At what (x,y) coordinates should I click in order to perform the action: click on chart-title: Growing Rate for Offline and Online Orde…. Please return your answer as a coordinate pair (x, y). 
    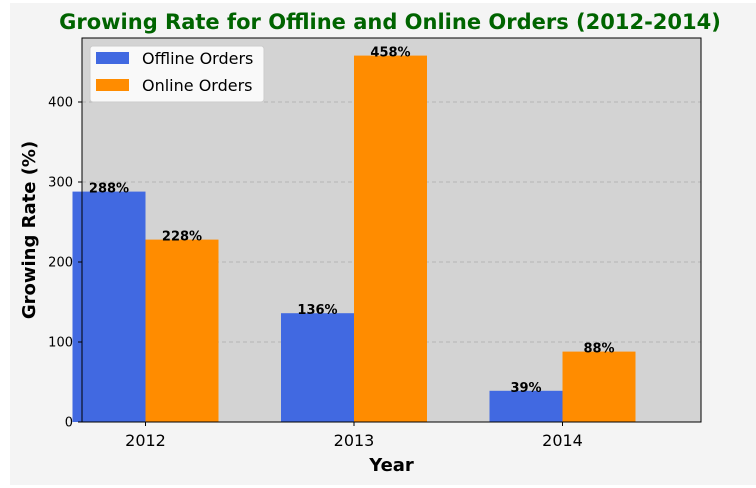
    Looking at the image, I should click on (390, 22).